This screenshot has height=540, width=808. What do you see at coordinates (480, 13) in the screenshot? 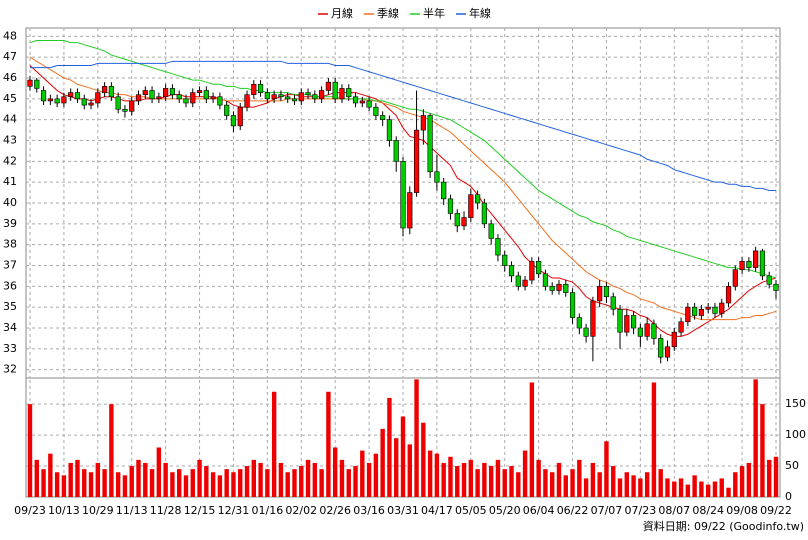
I see `legend-label: 年線` at bounding box center [480, 13].